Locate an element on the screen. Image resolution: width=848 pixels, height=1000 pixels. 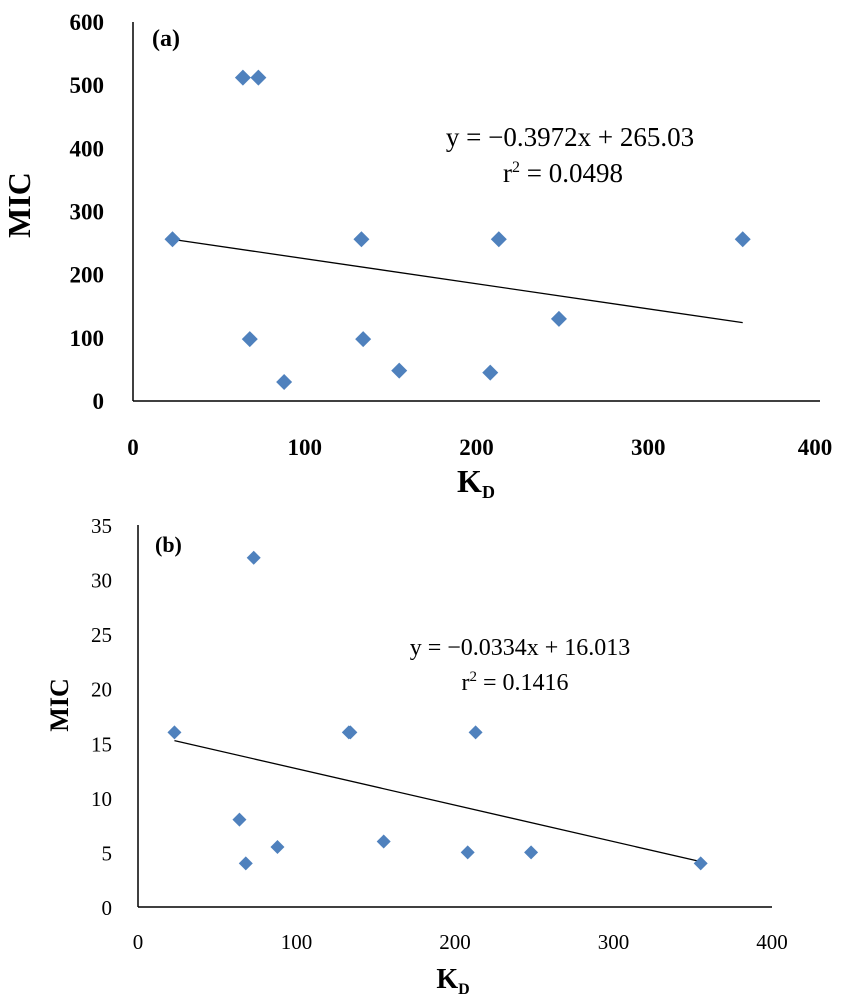
panel-b-r-squared: r2 = 0.1416 is located at coordinates (514, 682).